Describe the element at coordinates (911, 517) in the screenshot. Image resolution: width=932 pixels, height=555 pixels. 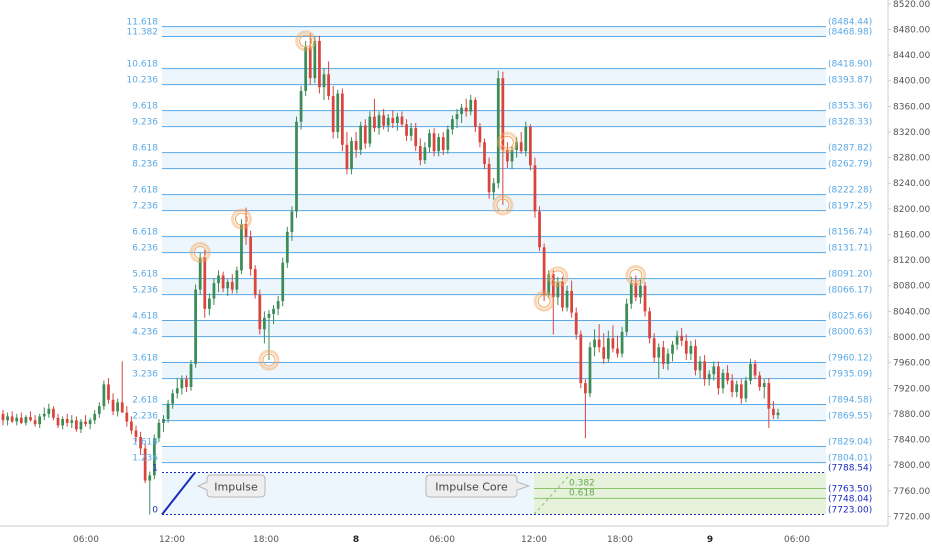
I see `y-tick-label: 7720.00` at that location.